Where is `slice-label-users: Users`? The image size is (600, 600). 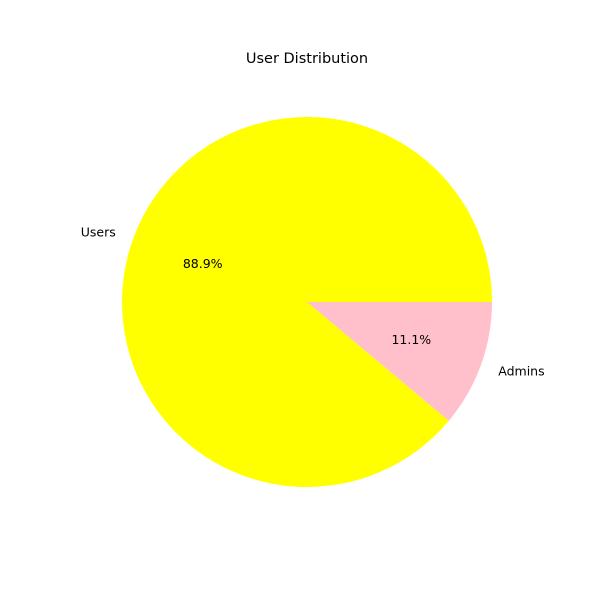 slice-label-users: Users is located at coordinates (98, 231).